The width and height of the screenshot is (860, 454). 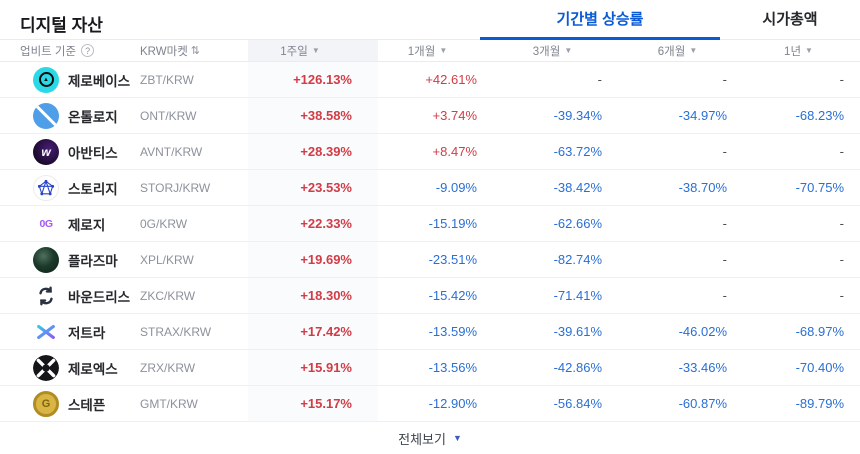 I want to click on top-bar: 디지털 자산 기간별 상승률 시가총액, so click(x=430, y=20).